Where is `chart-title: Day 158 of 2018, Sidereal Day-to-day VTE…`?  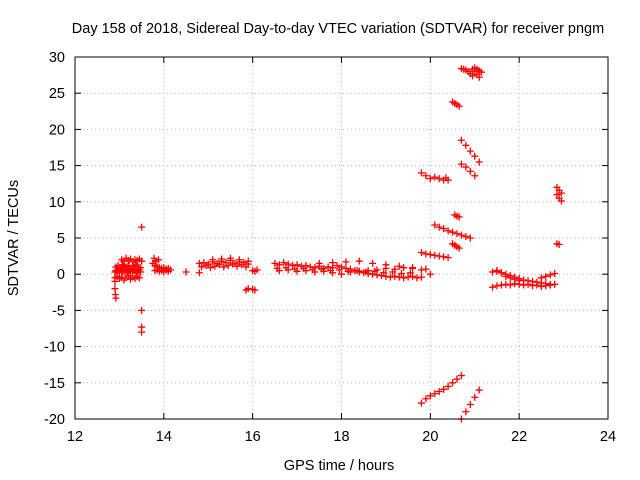 chart-title: Day 158 of 2018, Sidereal Day-to-day VTE… is located at coordinates (338, 29).